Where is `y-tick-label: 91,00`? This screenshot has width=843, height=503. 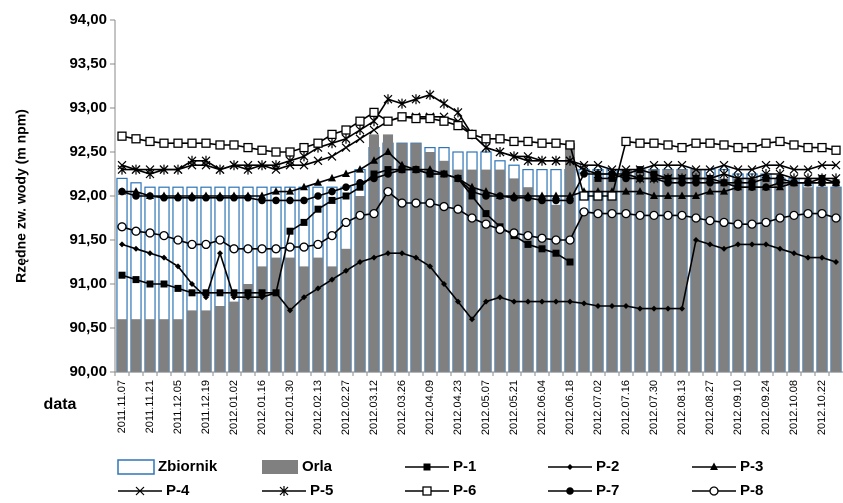
y-tick-label: 91,00 is located at coordinates (88, 283).